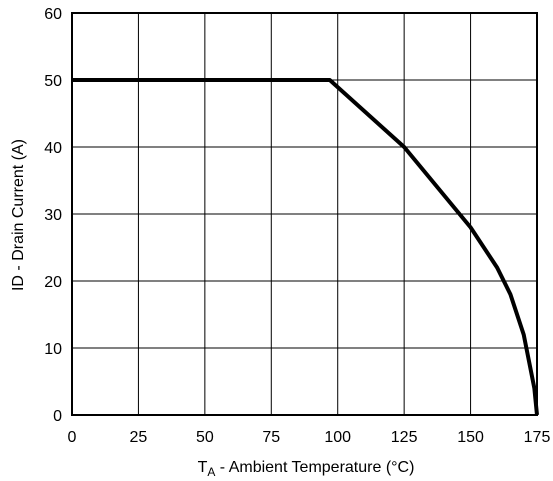 Image resolution: width=553 pixels, height=481 pixels. I want to click on x-tick-label: 25, so click(139, 437).